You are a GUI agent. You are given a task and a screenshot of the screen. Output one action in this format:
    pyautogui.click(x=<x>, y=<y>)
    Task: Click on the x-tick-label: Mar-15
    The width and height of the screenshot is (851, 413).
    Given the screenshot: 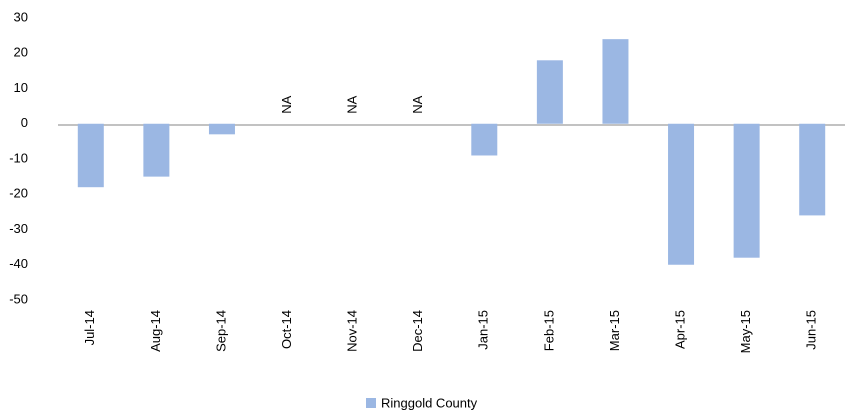 What is the action you would take?
    pyautogui.click(x=614, y=330)
    